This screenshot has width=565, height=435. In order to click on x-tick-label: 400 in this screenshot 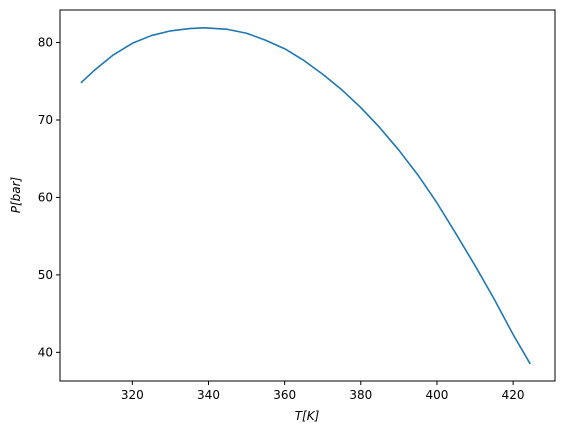, I will do `click(437, 395)`.